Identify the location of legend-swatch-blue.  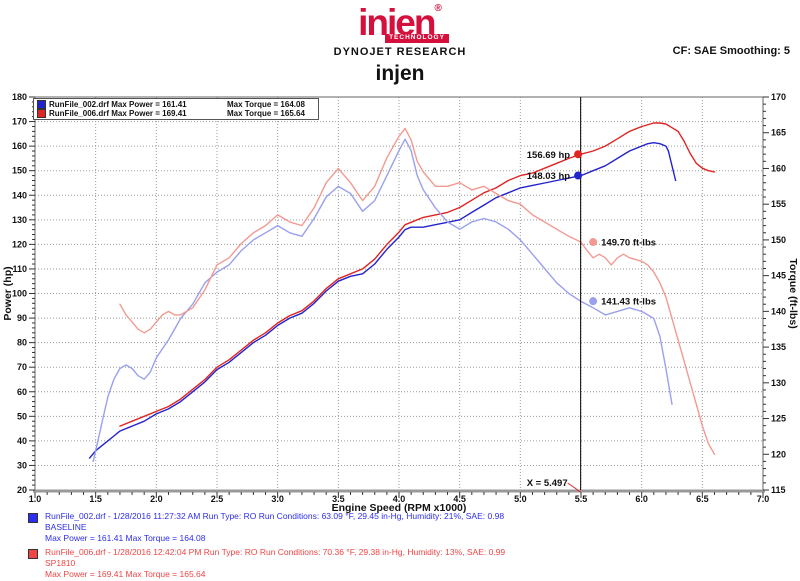
(41, 104).